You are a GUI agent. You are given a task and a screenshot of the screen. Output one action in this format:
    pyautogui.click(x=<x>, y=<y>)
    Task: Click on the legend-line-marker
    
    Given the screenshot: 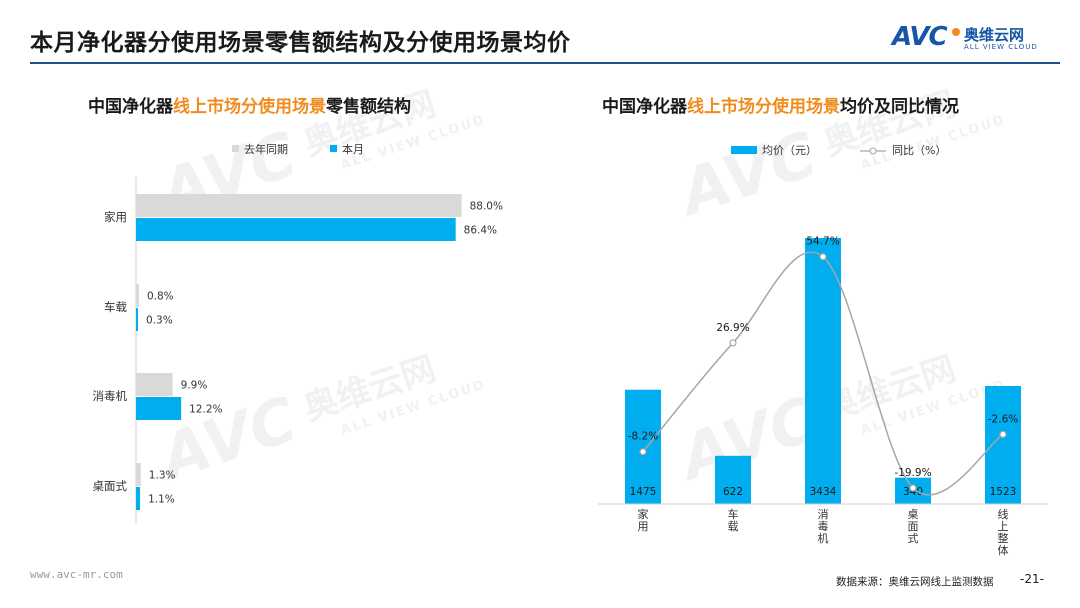 What is the action you would take?
    pyautogui.click(x=873, y=151)
    